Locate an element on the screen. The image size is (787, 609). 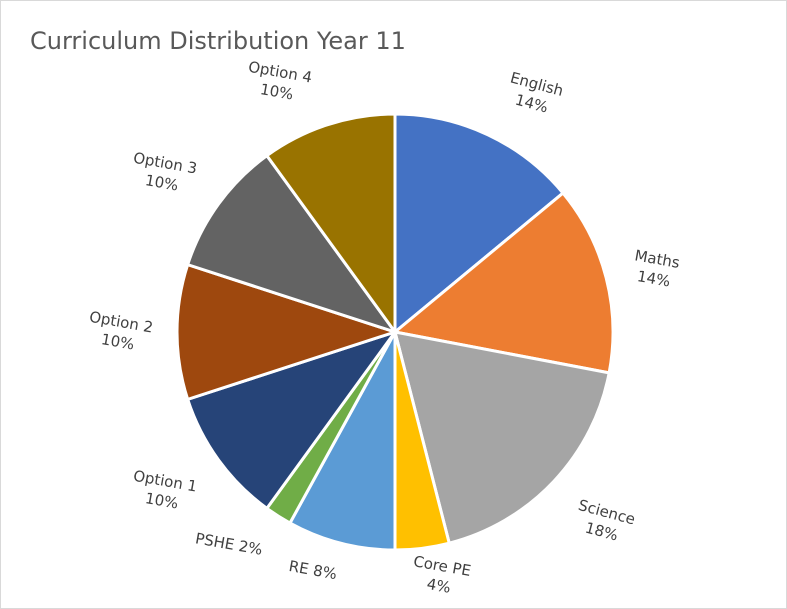
data-label-option-1: Option 110% is located at coordinates (165, 490).